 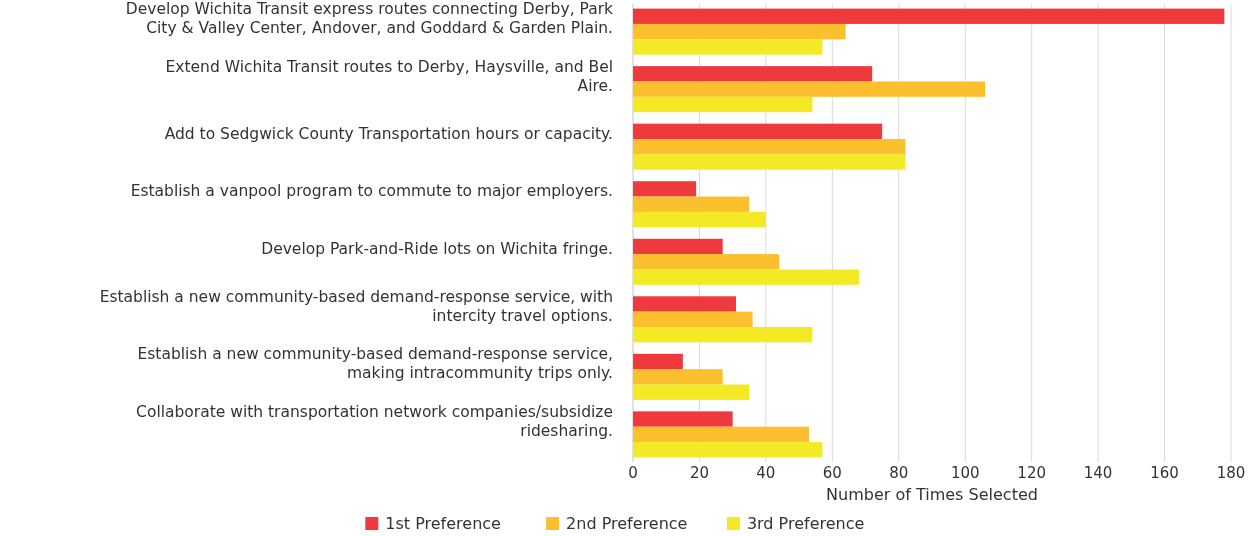 What do you see at coordinates (388, 133) in the screenshot?
I see `y-tick-label: Add to Sedgwick County Transportation hours or capacity.` at bounding box center [388, 133].